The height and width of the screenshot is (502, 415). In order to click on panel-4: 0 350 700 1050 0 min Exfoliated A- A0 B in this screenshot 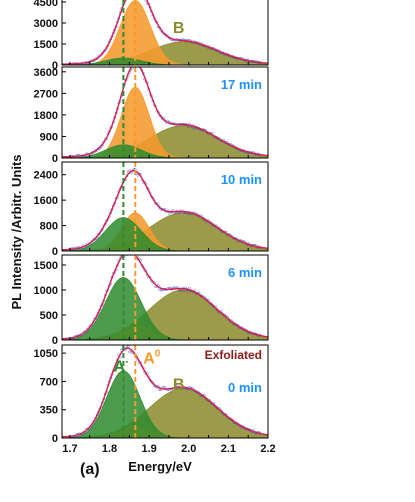, I will do `click(151, 394)`.